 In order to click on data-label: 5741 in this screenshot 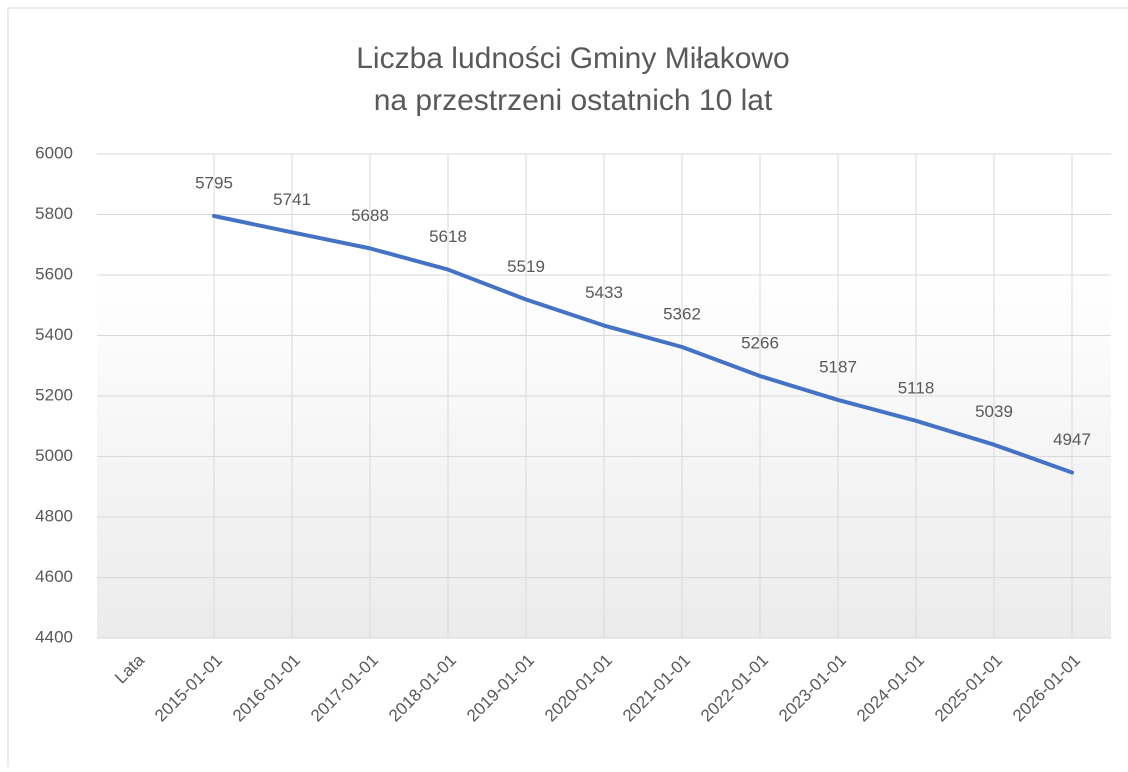, I will do `click(292, 199)`.